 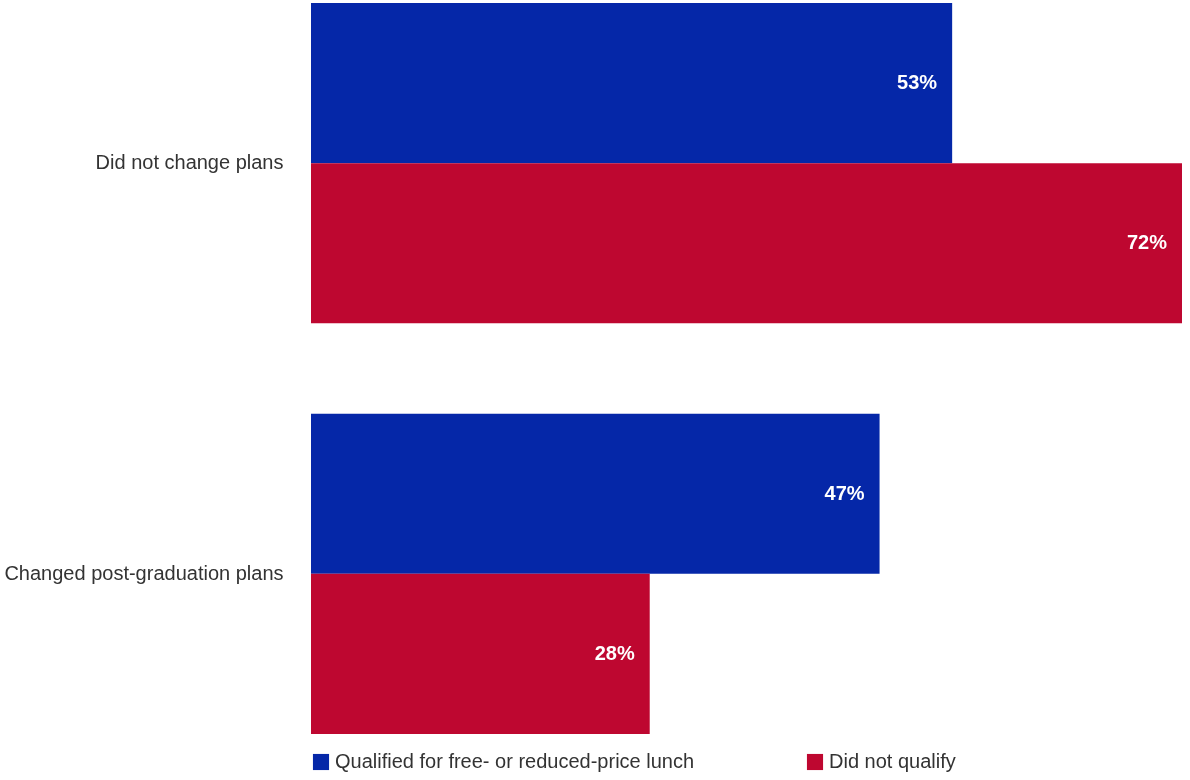 I want to click on y-tick-label: Did not change plans, so click(x=189, y=162).